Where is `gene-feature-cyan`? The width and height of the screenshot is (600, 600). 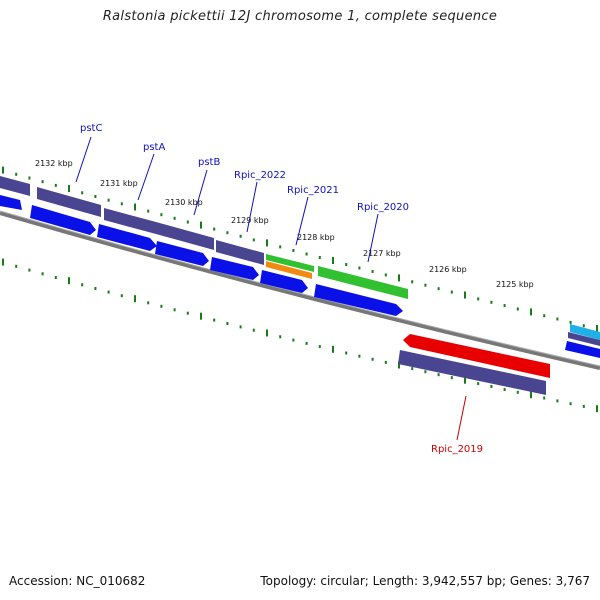
gene-feature-cyan is located at coordinates (585, 332).